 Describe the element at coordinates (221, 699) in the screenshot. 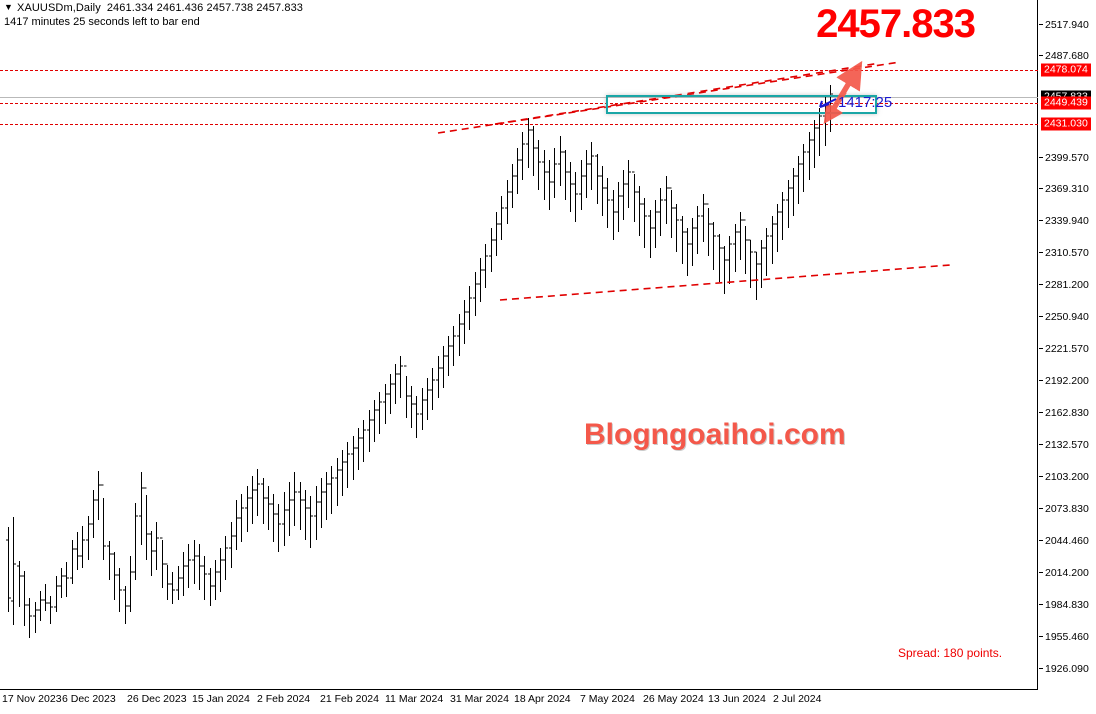

I see `date-tick-label: 15 Jan 2024` at that location.